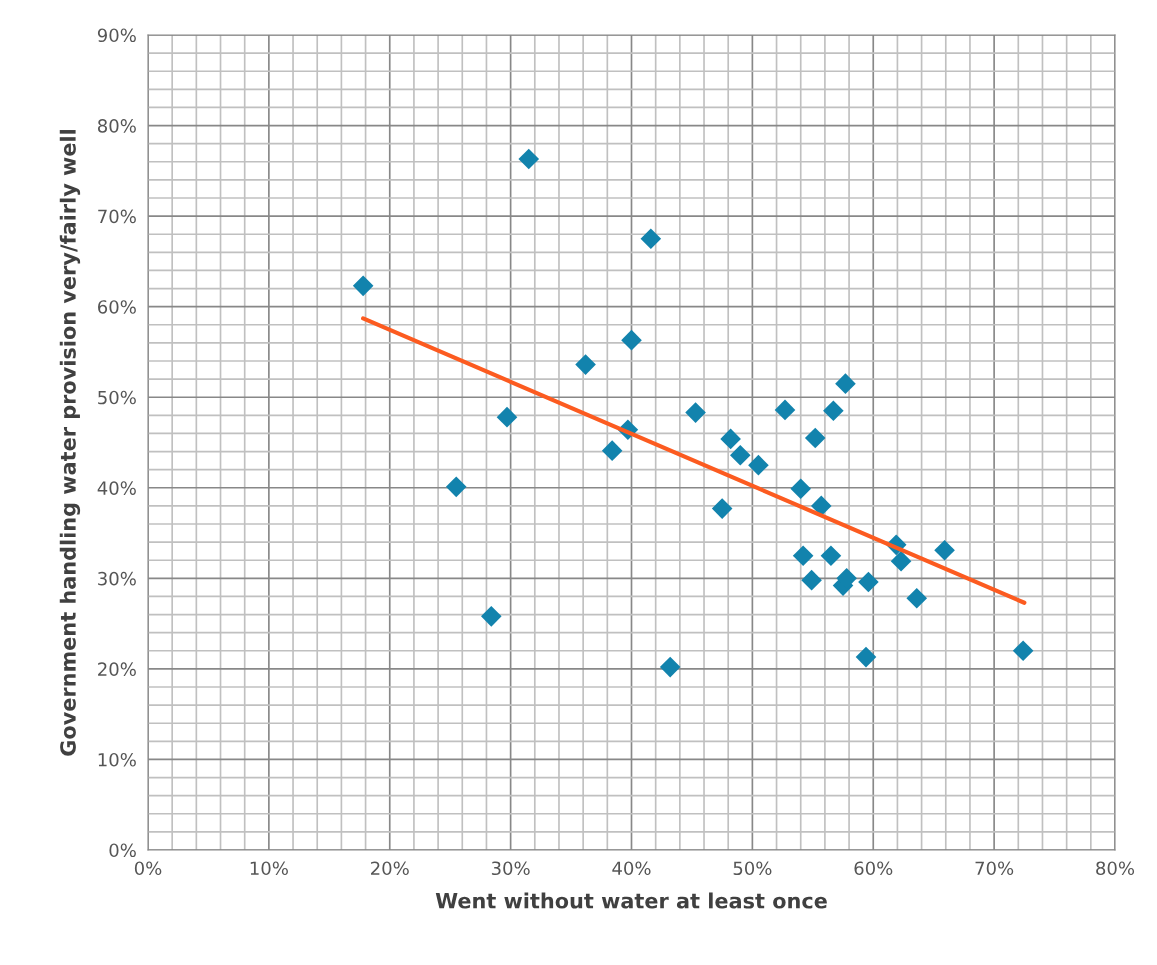  Describe the element at coordinates (116, 126) in the screenshot. I see `y-tick-label: 80%` at that location.